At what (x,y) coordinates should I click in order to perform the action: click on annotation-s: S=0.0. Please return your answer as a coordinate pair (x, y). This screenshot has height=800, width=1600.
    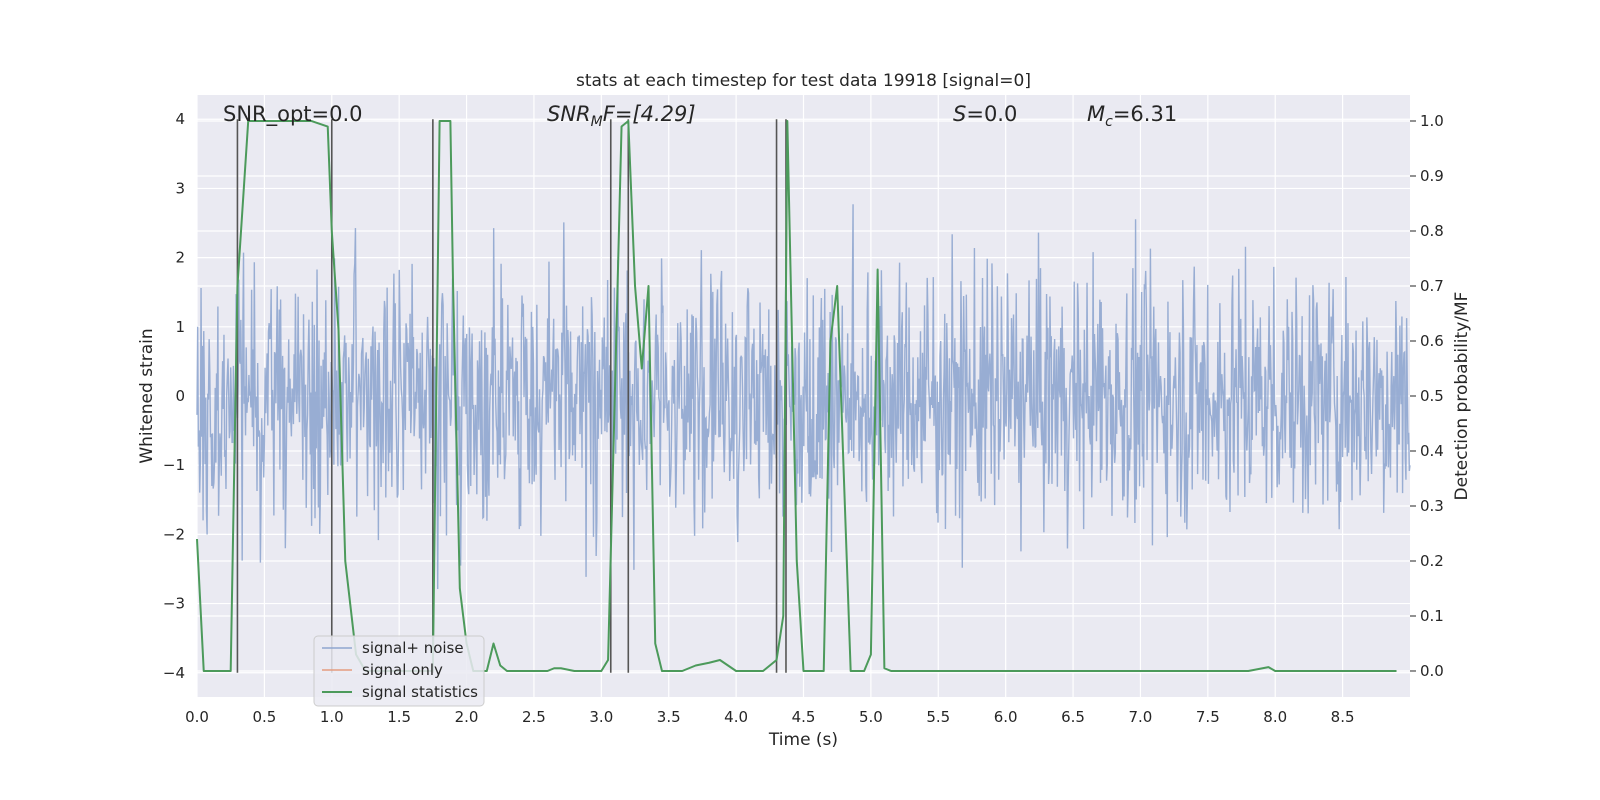
    Looking at the image, I should click on (985, 114).